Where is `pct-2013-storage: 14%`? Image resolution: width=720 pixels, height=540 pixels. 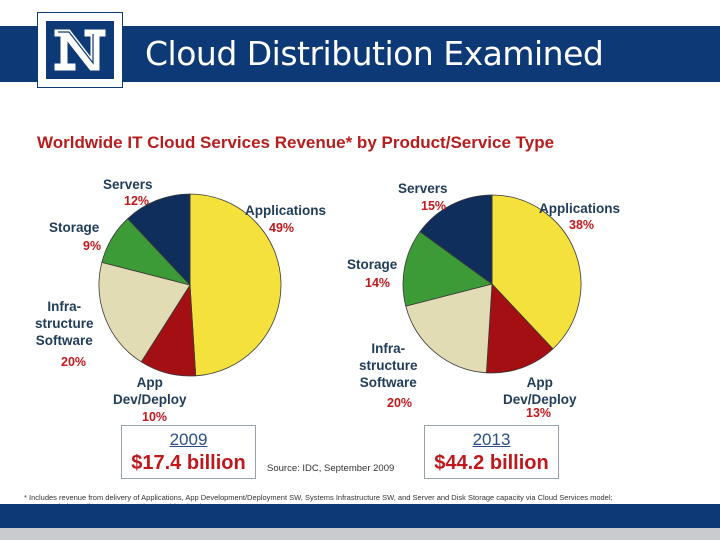 pct-2013-storage: 14% is located at coordinates (378, 283).